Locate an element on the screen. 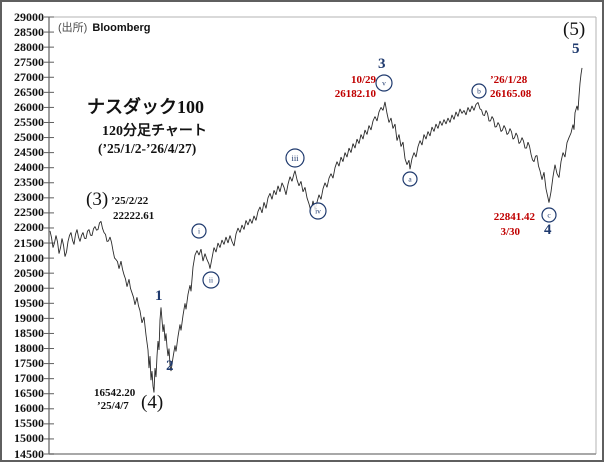 This screenshot has height=462, width=604. svg-text: ii is located at coordinates (211, 280).